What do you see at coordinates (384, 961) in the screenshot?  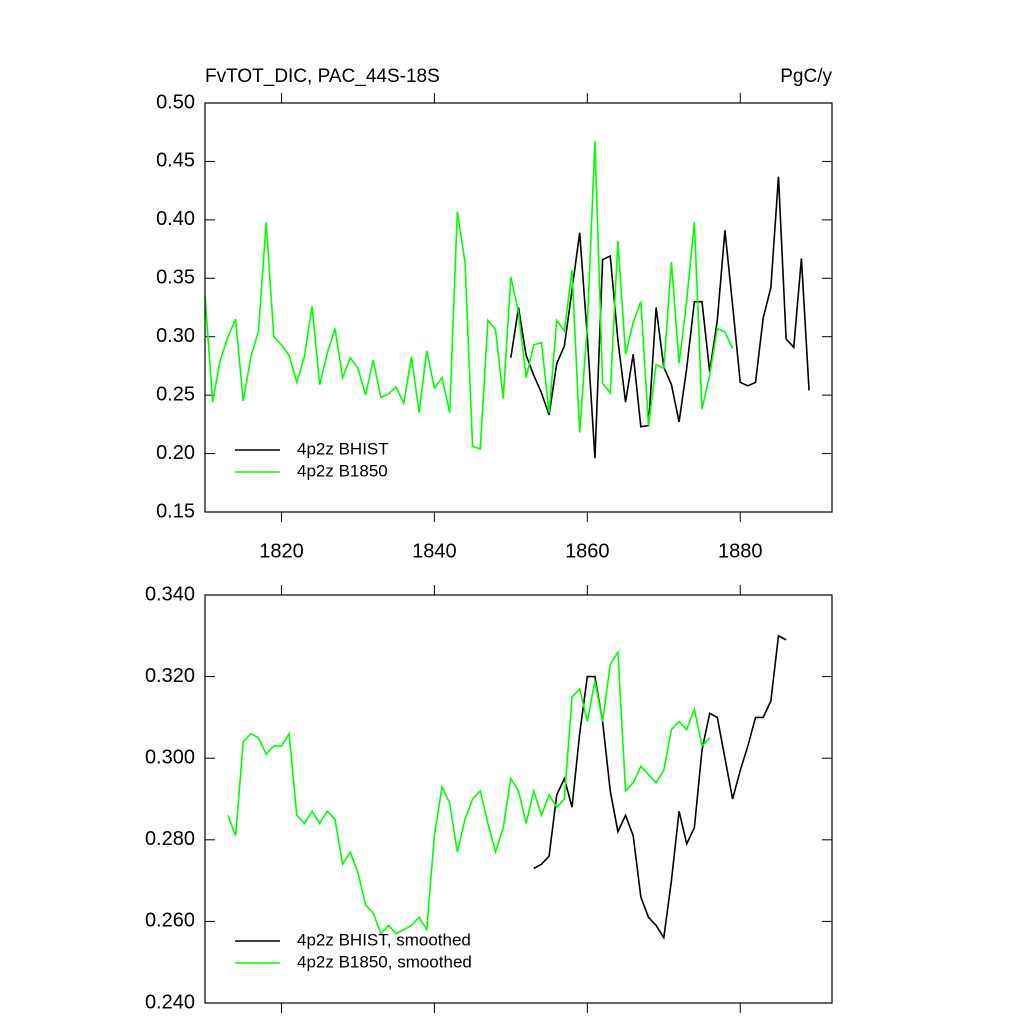 I see `legend-label: 4p2z B1850, smoothed` at bounding box center [384, 961].